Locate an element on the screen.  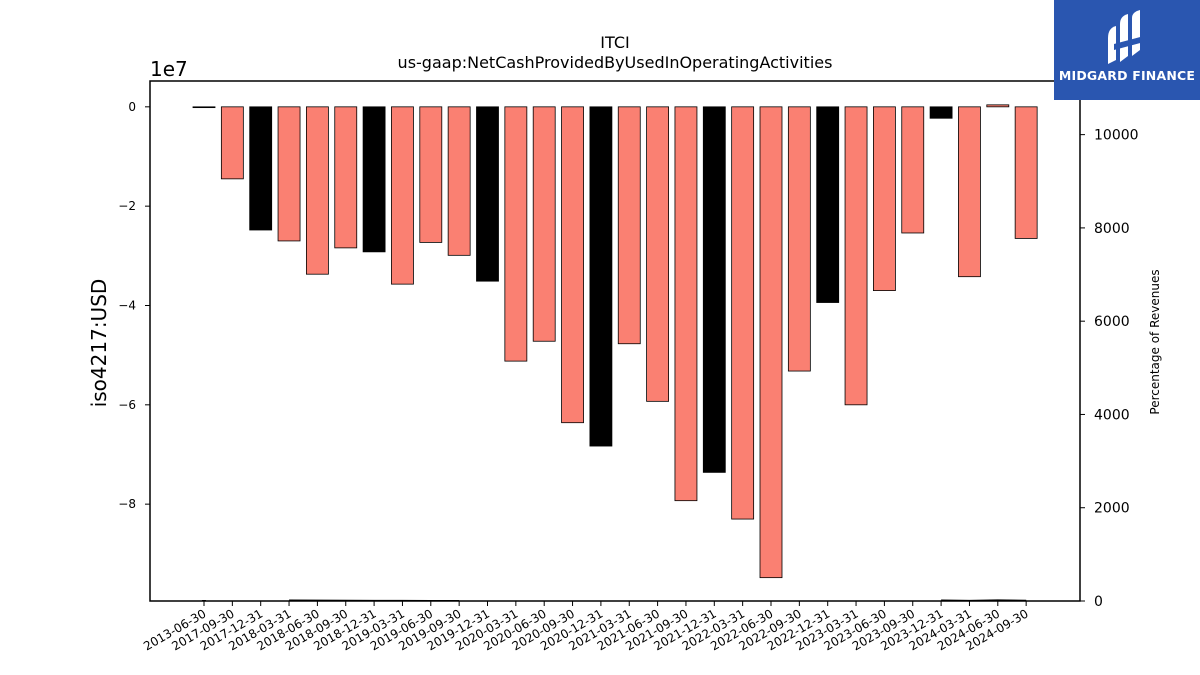
y-tick-label-right: 10000 is located at coordinates (1116, 136).